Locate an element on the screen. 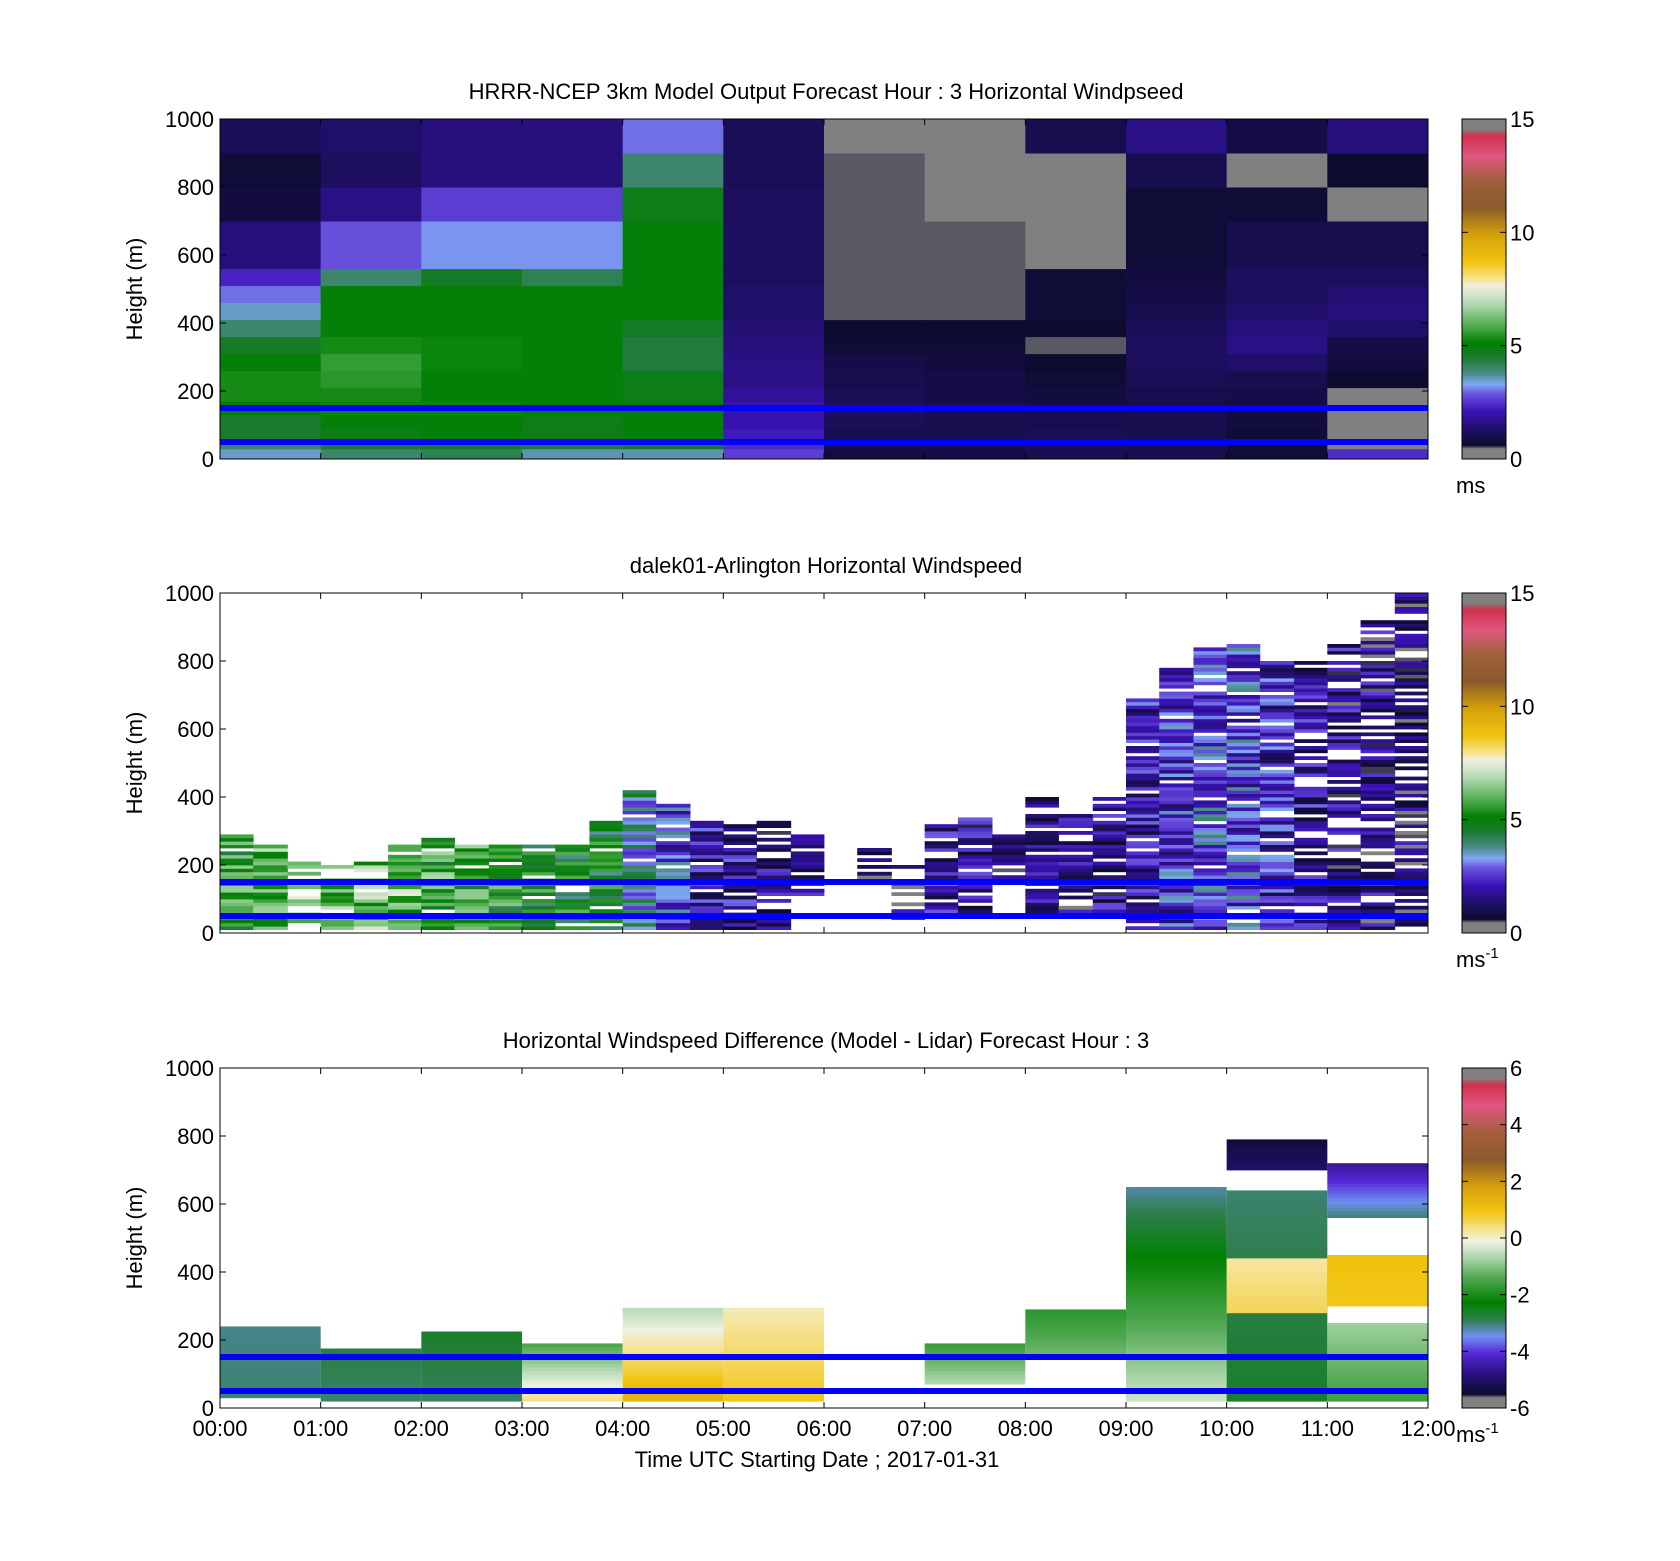 This screenshot has width=1680, height=1561. x-tick-label: 04:00 is located at coordinates (622, 1428).